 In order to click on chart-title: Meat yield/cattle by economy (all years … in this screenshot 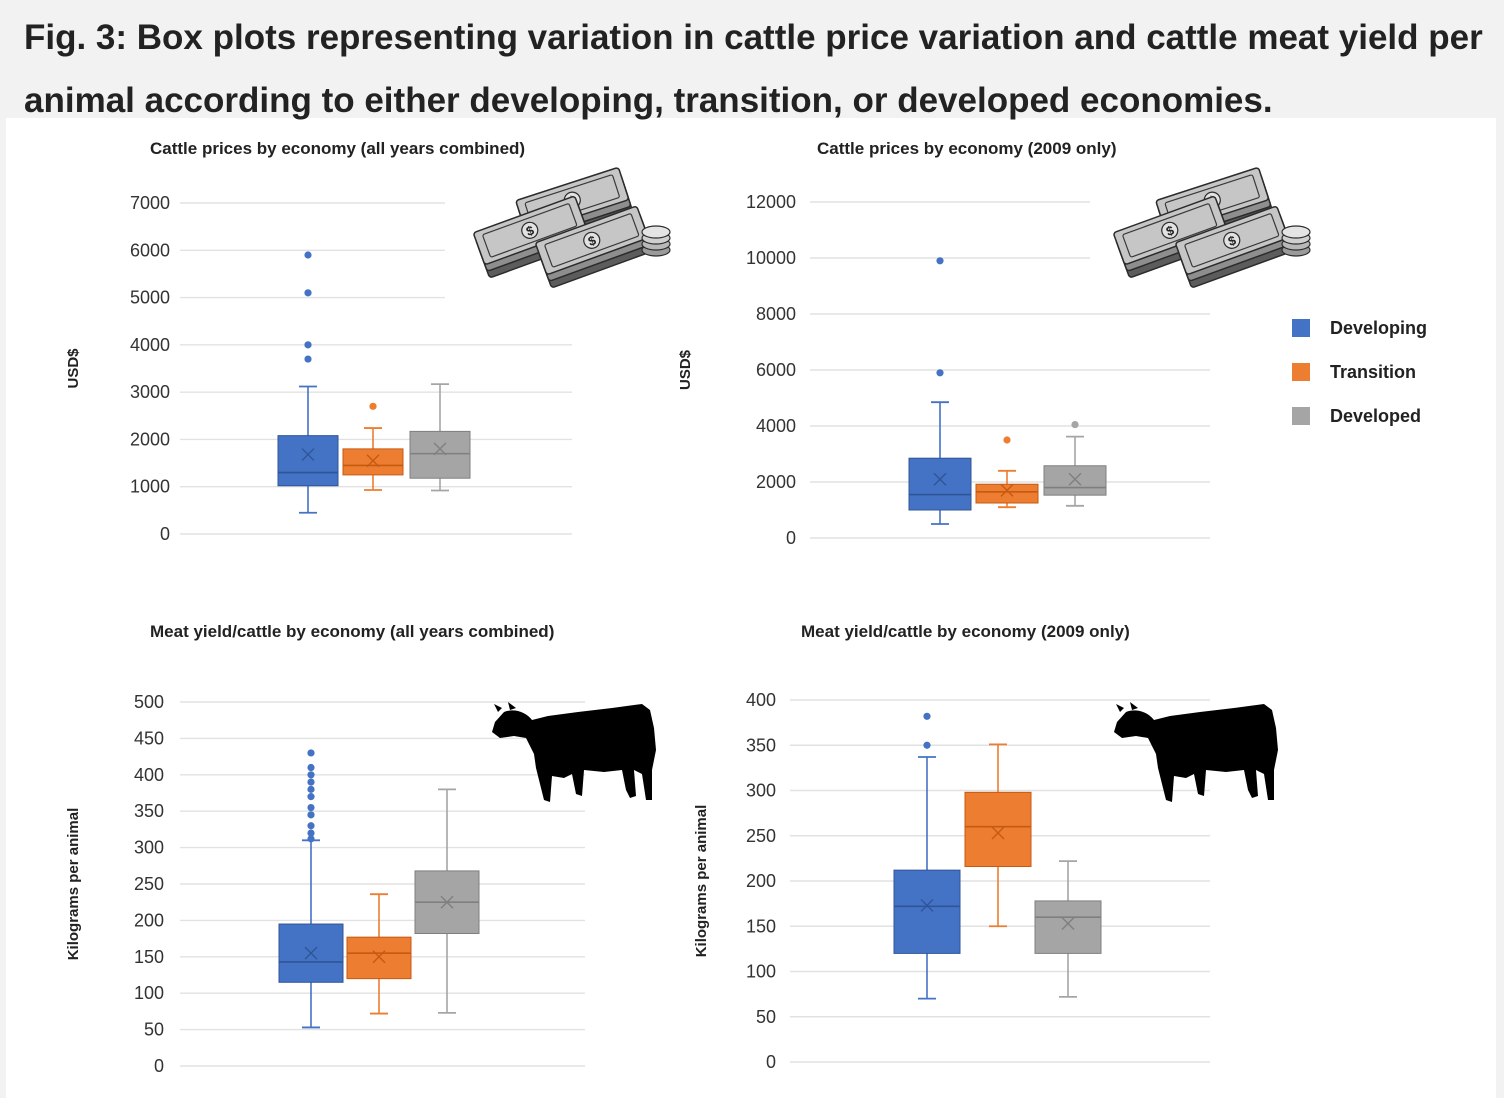, I will do `click(352, 631)`.